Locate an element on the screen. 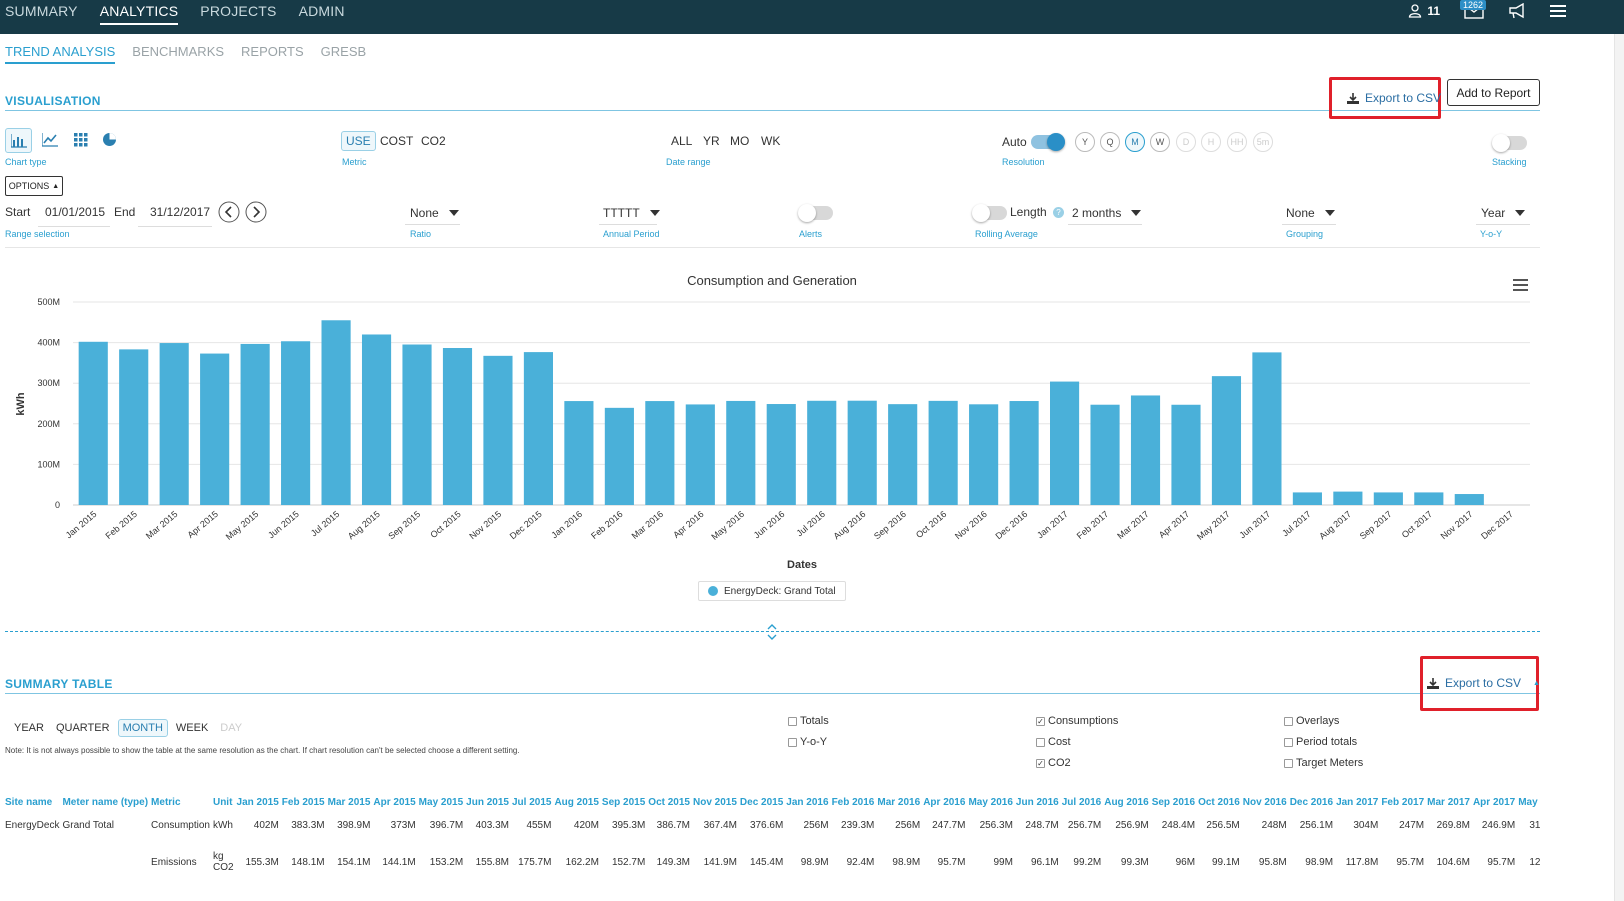 The image size is (1624, 901). hamburger-menu-icon is located at coordinates (1558, 11).